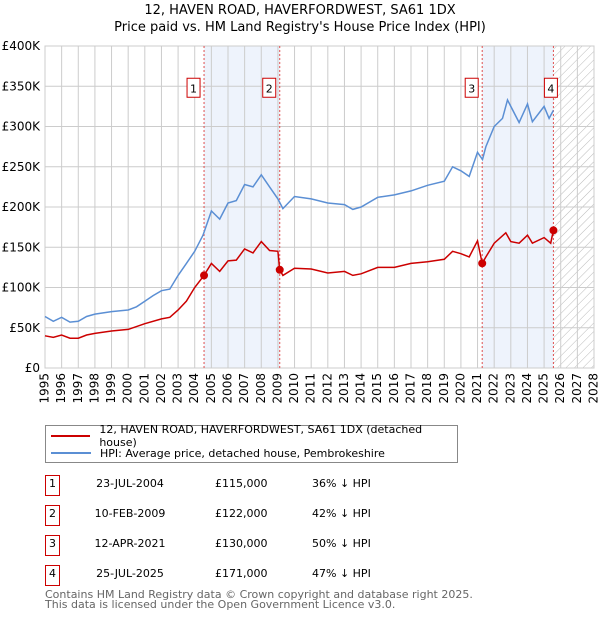 The image size is (600, 620). Describe the element at coordinates (22, 86) in the screenshot. I see `y-tick-label: £350K` at that location.